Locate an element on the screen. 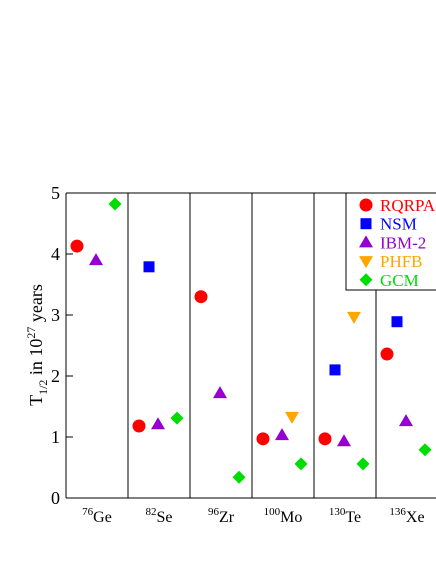 The image size is (436, 564). y-tick-label: 4 is located at coordinates (55, 254).